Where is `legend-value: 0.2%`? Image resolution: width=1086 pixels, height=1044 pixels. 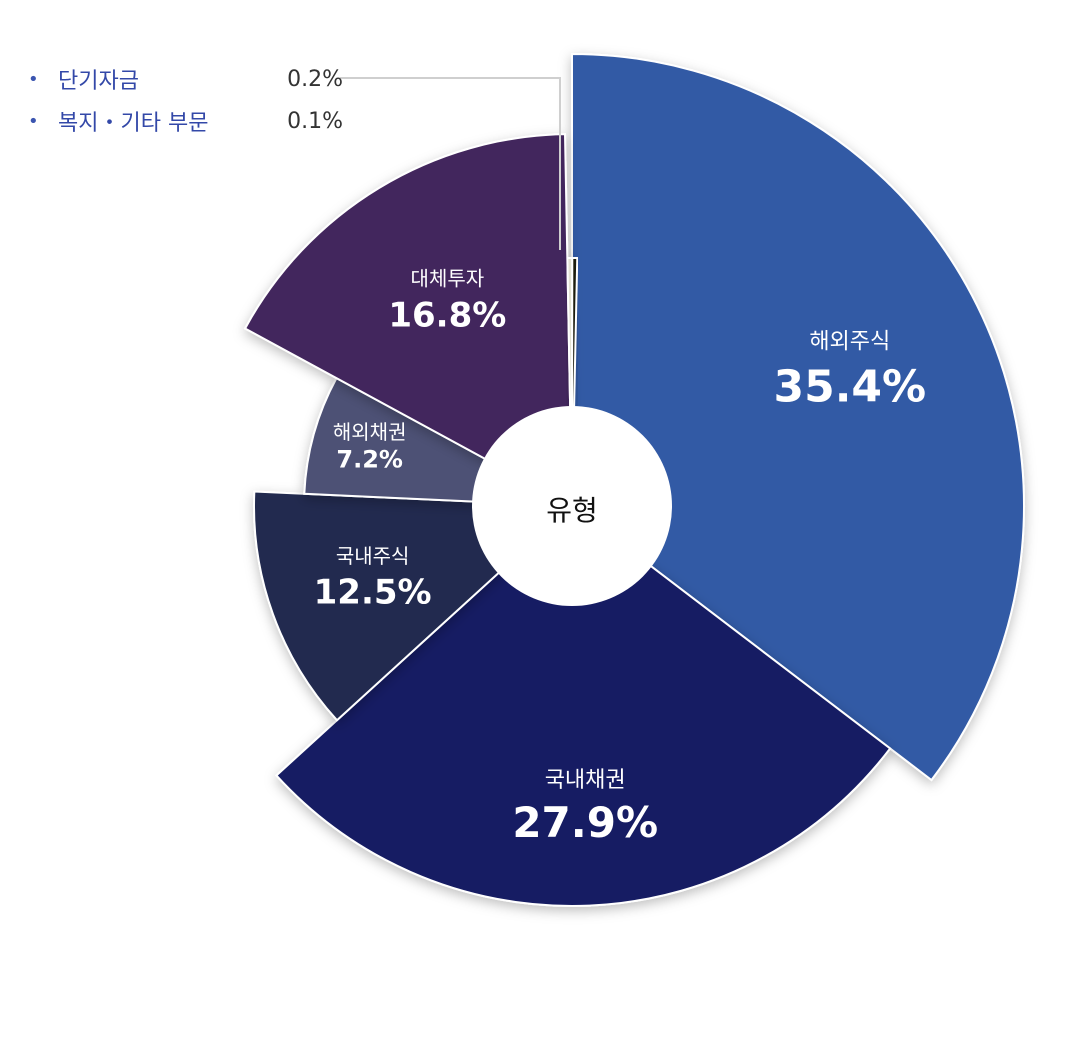
legend-value: 0.2% is located at coordinates (315, 79).